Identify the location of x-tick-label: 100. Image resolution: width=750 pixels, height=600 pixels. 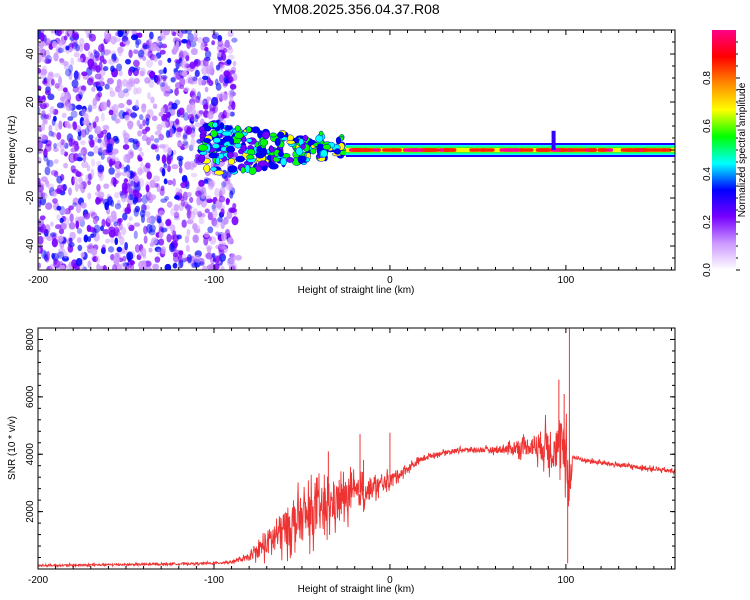
(566, 580).